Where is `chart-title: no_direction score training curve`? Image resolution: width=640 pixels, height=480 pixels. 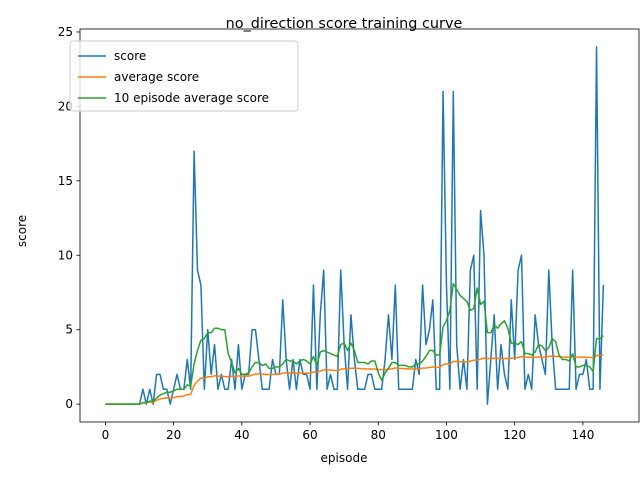 chart-title: no_direction score training curve is located at coordinates (344, 24).